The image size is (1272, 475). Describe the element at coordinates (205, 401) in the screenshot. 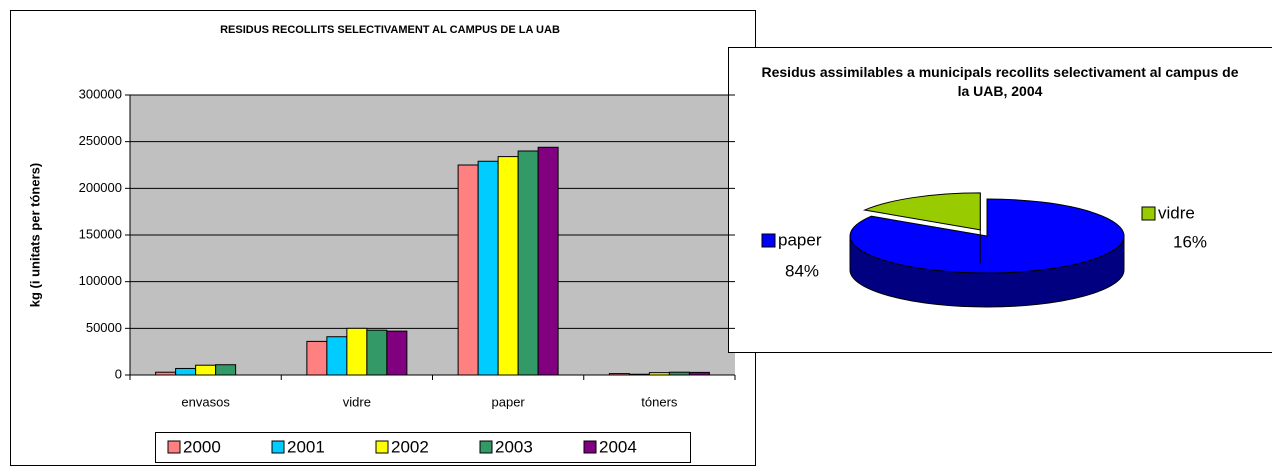

I see `x-tick-label: envasos` at that location.